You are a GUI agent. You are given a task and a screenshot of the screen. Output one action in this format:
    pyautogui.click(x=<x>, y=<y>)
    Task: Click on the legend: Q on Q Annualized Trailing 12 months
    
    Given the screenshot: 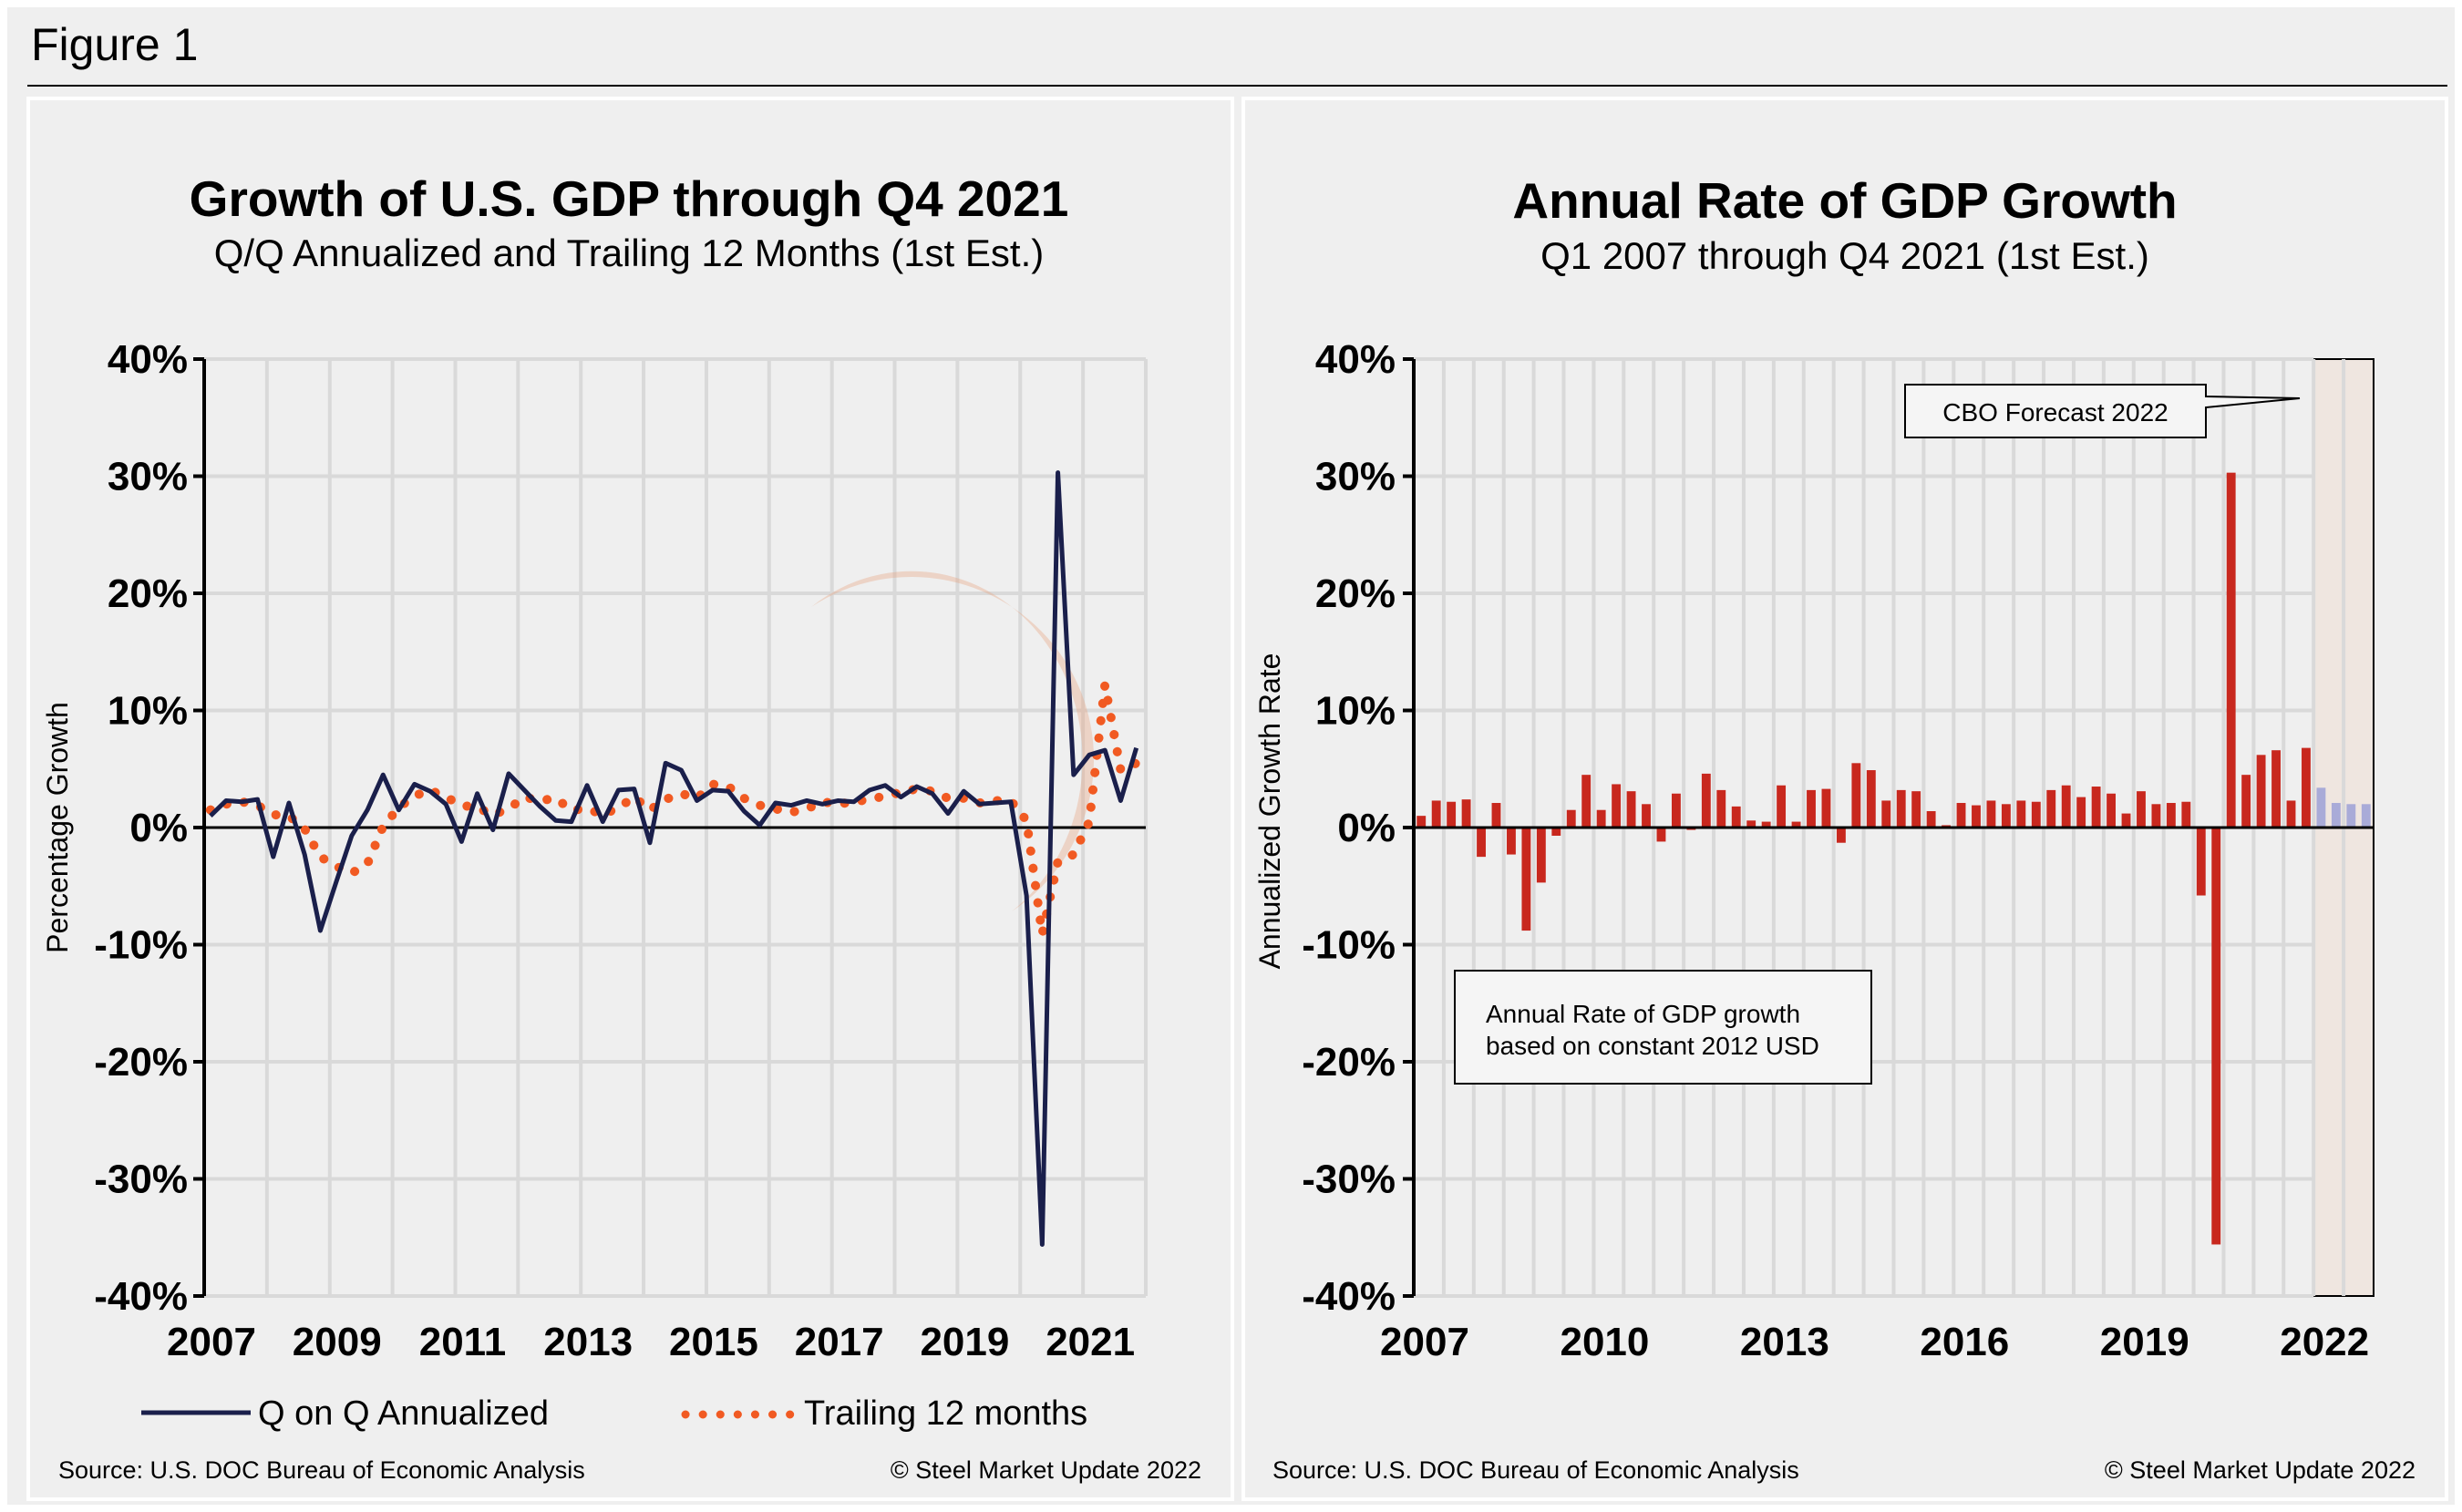 What is the action you would take?
    pyautogui.click(x=614, y=1414)
    